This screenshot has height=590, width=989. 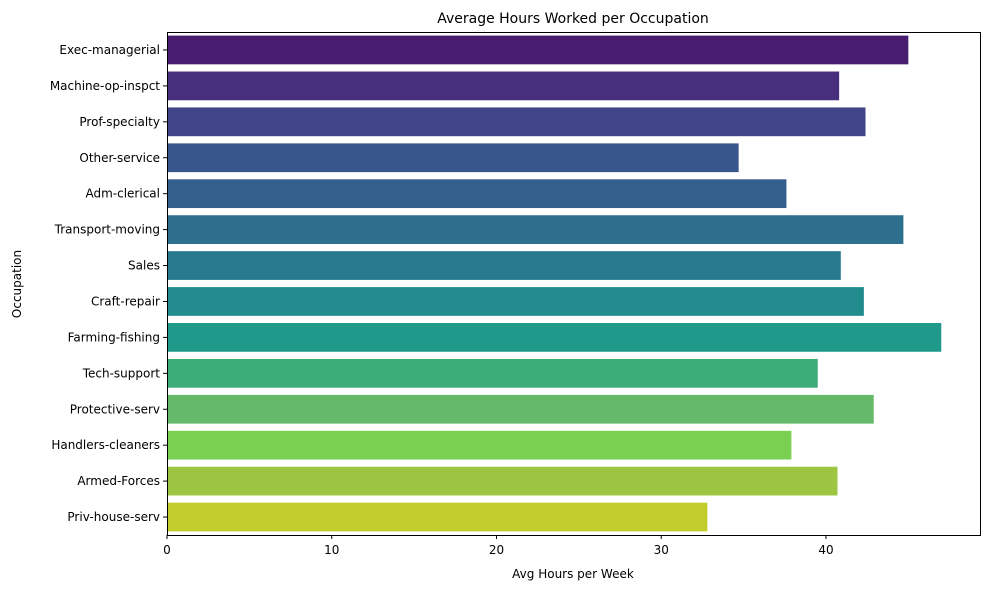 I want to click on y-tick-label: Prof-specialty, so click(x=119, y=122).